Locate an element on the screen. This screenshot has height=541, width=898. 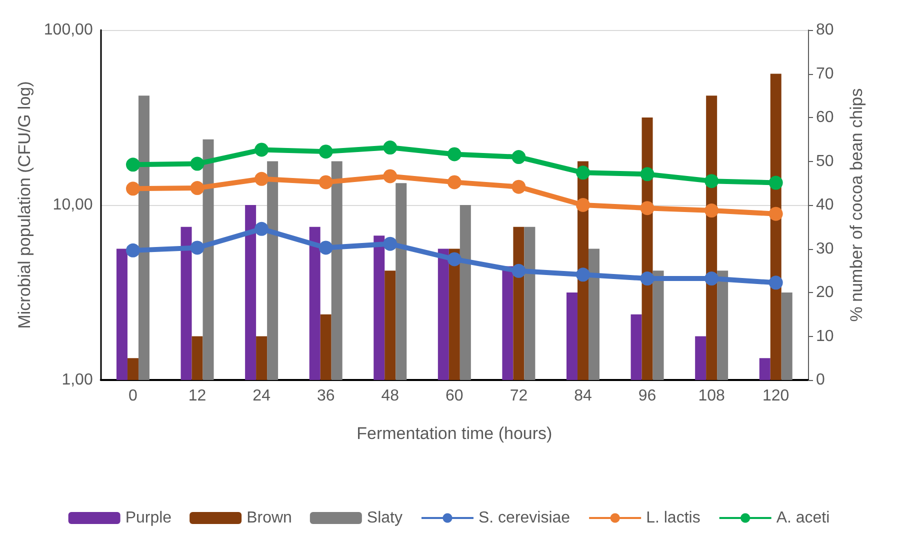
legend-label: Brown is located at coordinates (269, 518).